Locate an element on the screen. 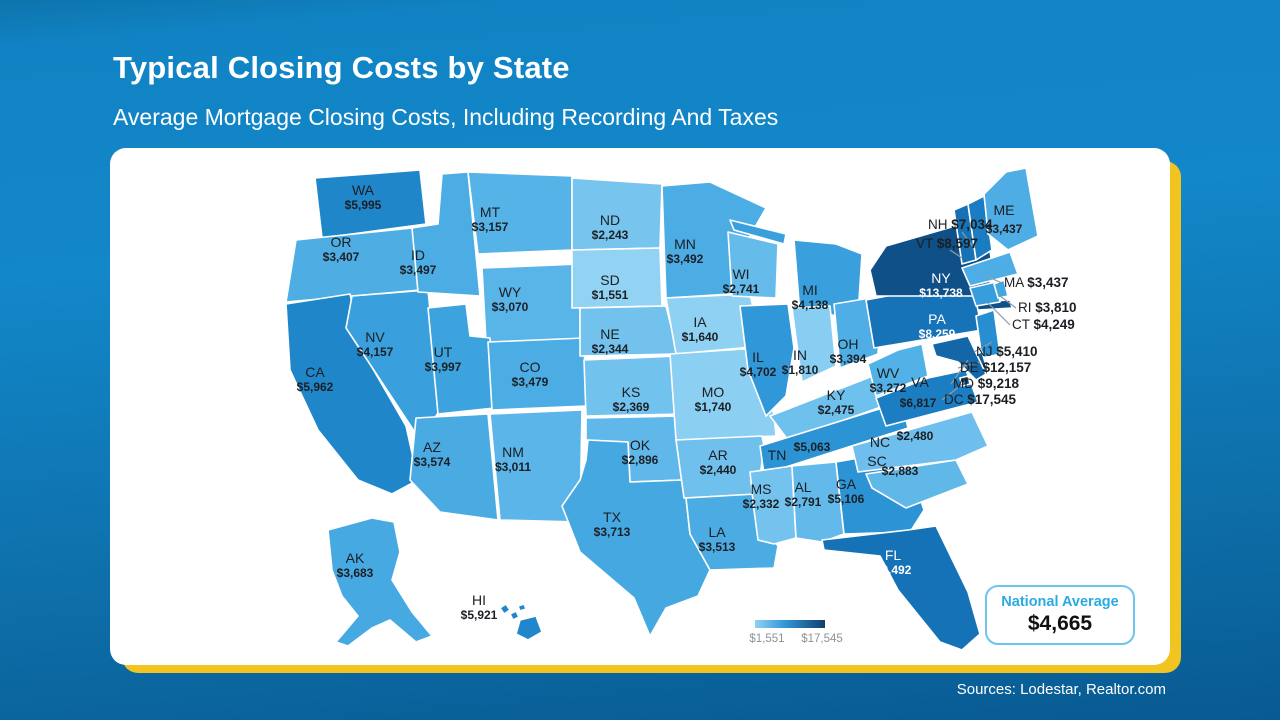  state-ct-label: CT $4,249 is located at coordinates (1043, 324).